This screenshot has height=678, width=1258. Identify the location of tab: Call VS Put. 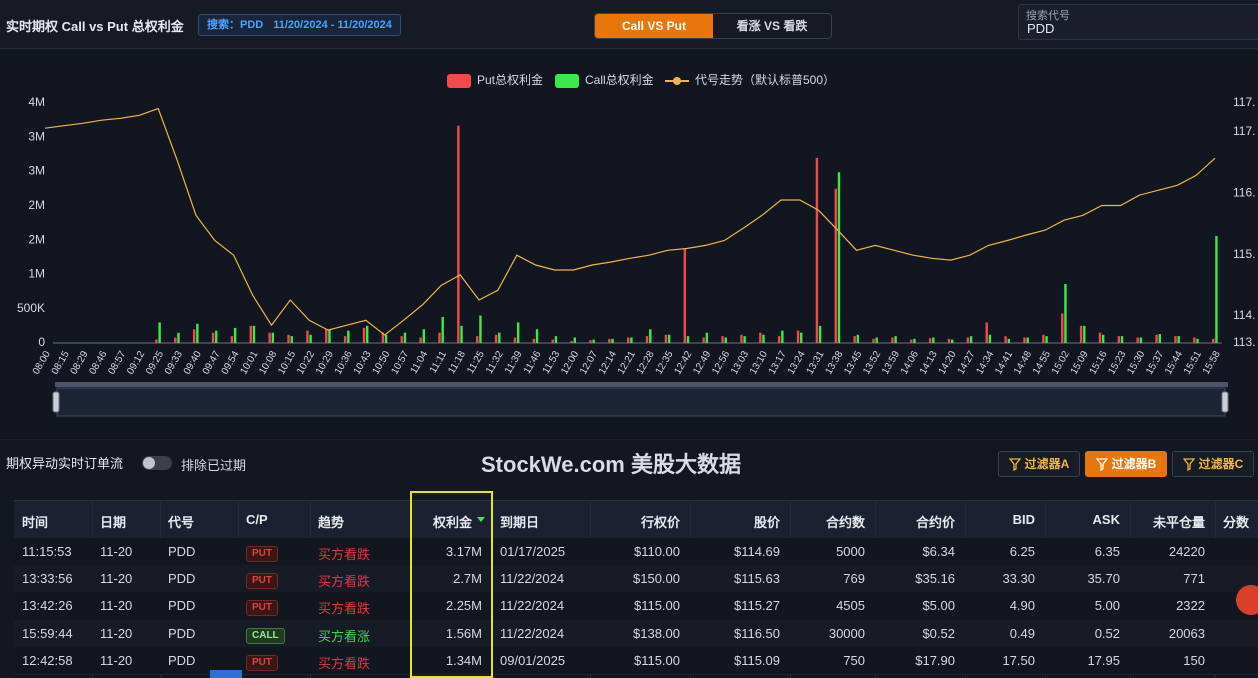
(654, 26).